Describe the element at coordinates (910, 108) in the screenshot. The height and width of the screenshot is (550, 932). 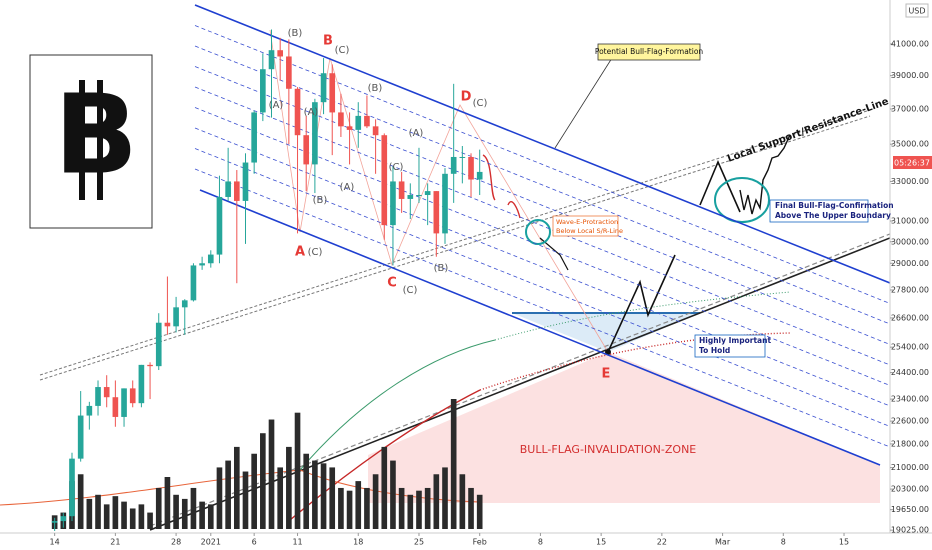
I see `y-tick-label: 37000.00` at that location.